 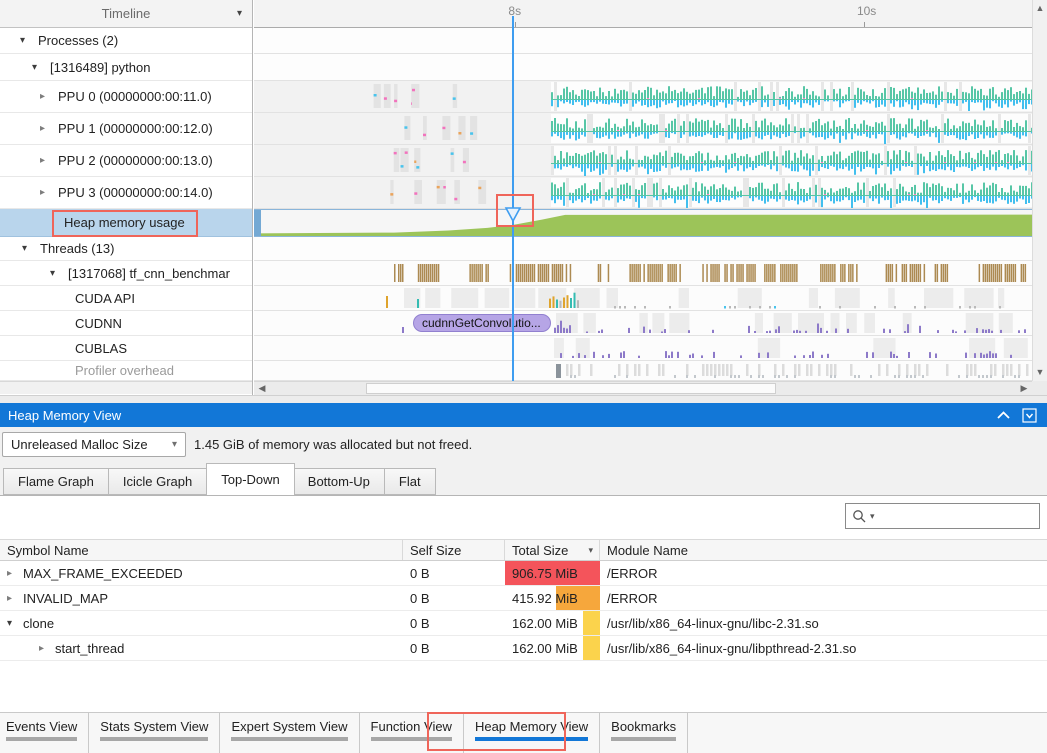 I want to click on timeline-track-heap, so click(x=643, y=223).